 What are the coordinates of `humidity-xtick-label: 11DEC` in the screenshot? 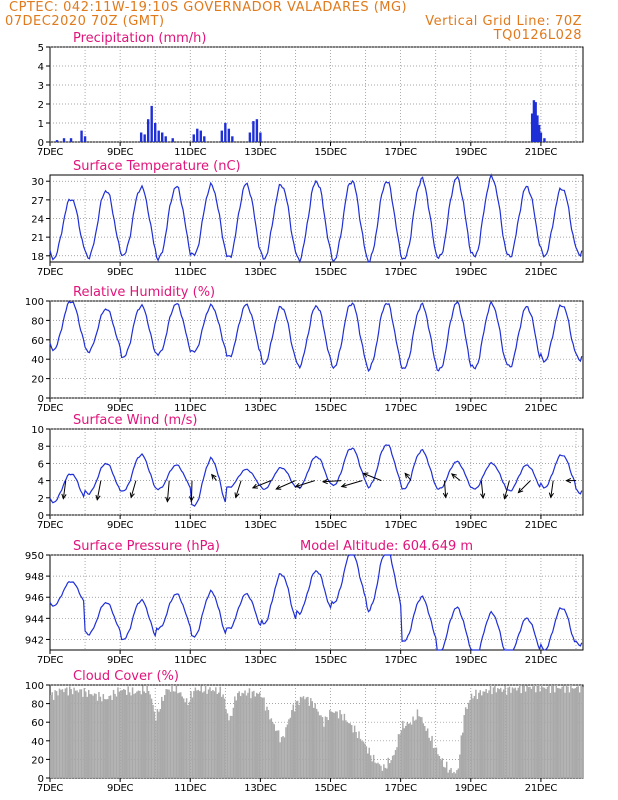 It's located at (190, 408).